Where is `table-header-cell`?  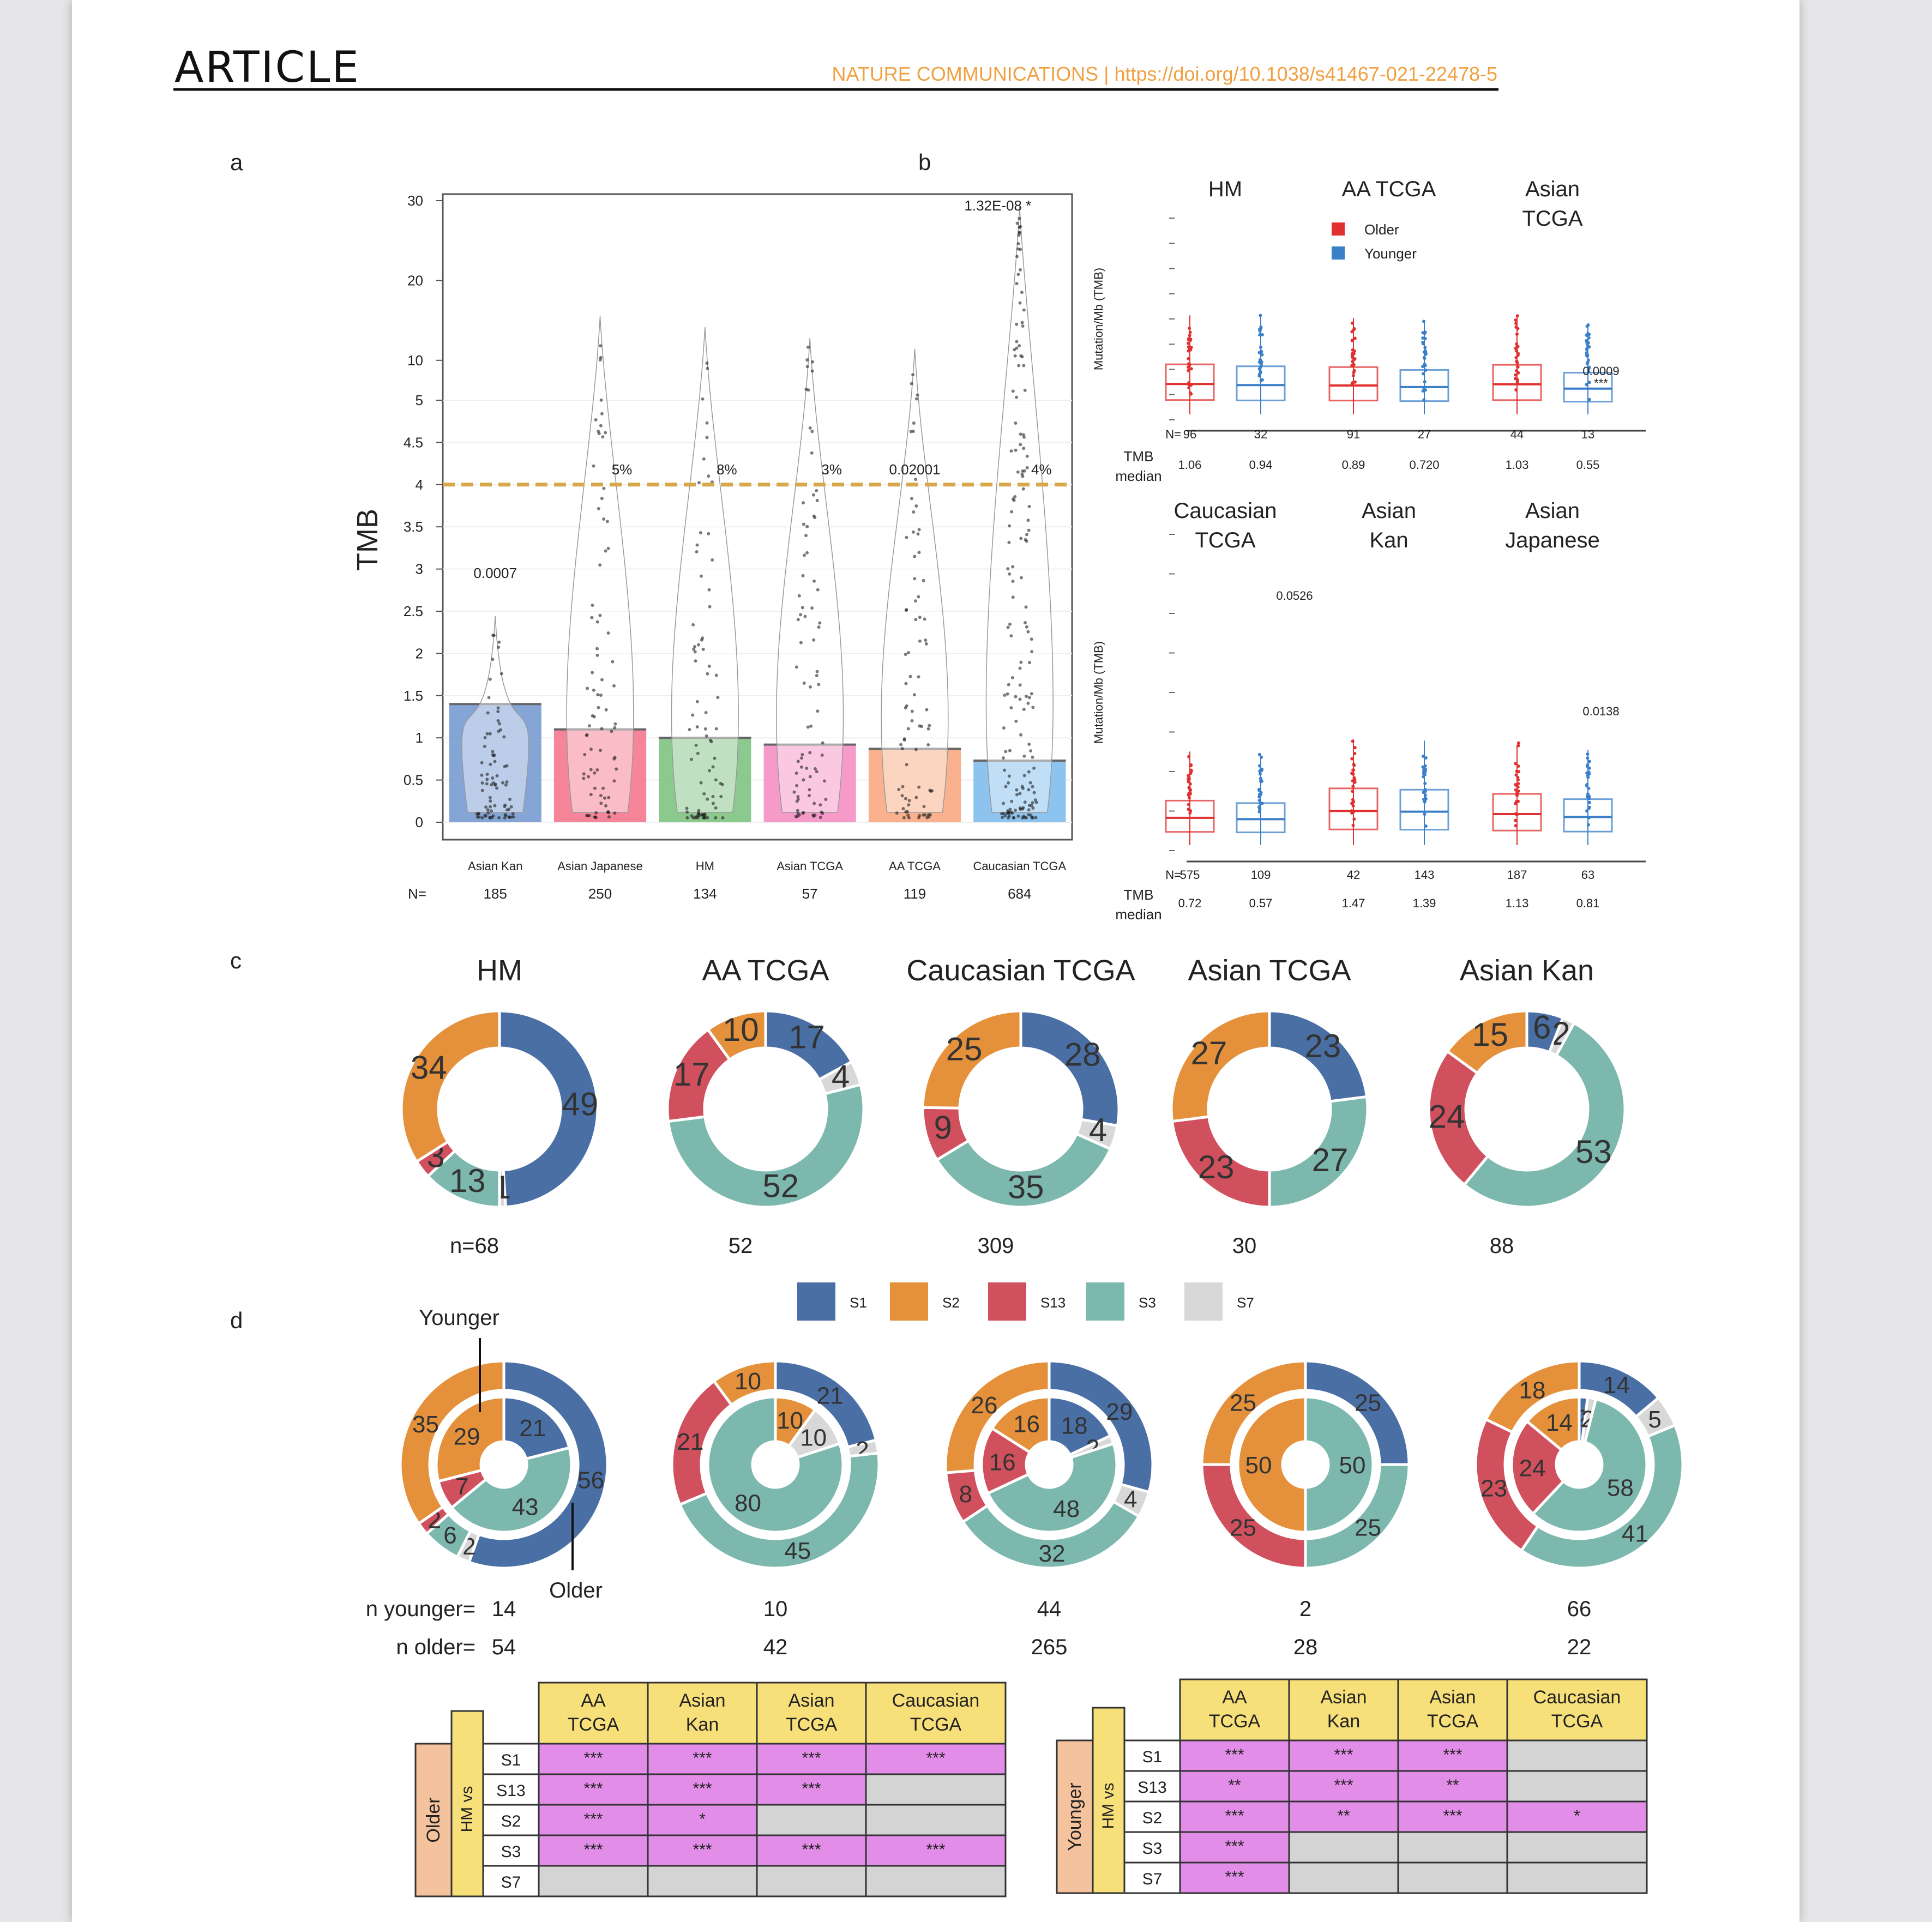
table-header-cell is located at coordinates (936, 1713).